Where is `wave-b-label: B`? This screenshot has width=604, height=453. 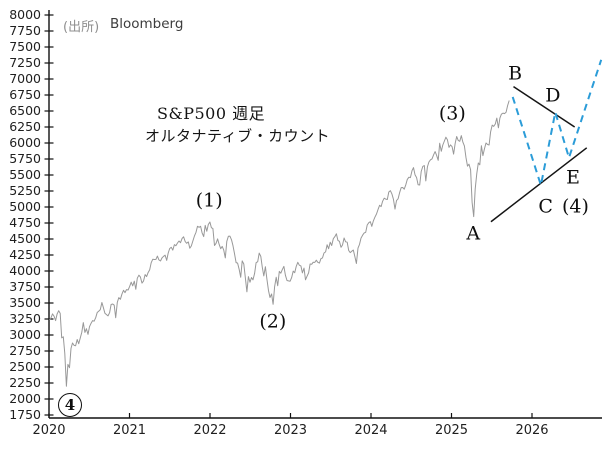
wave-b-label: B is located at coordinates (515, 73).